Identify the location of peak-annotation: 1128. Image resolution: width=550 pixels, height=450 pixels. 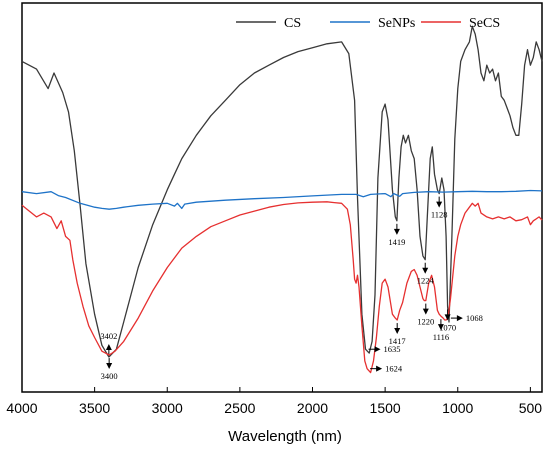
(439, 208).